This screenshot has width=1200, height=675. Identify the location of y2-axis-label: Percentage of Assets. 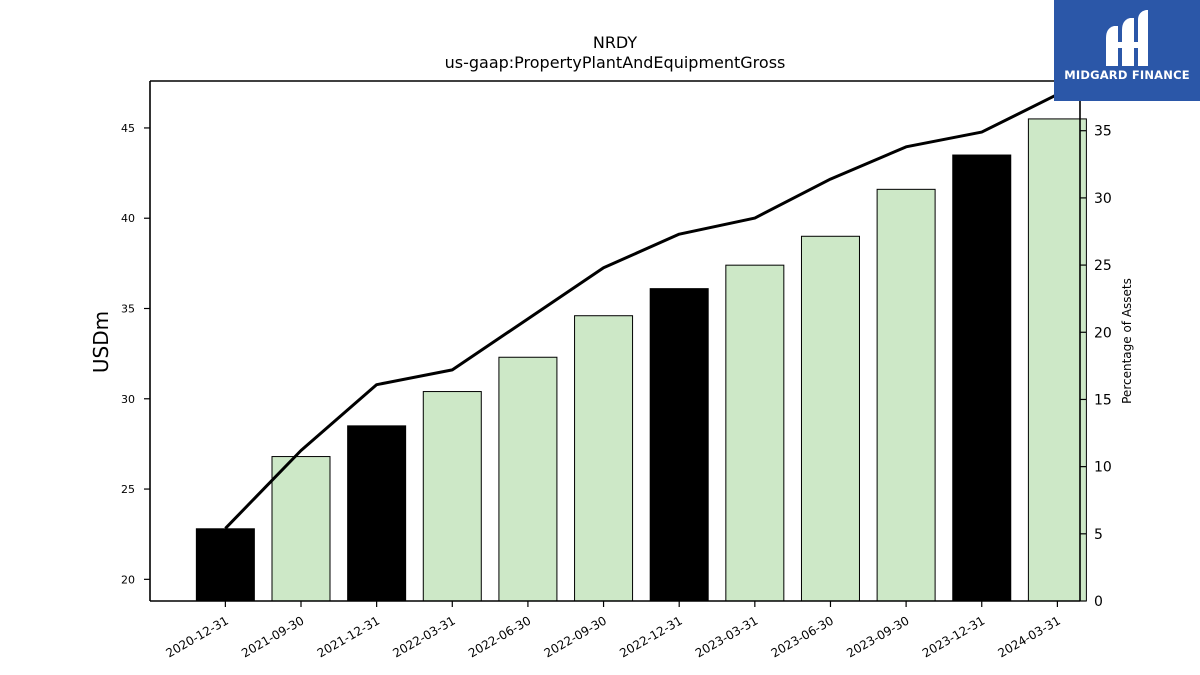
(1127, 341).